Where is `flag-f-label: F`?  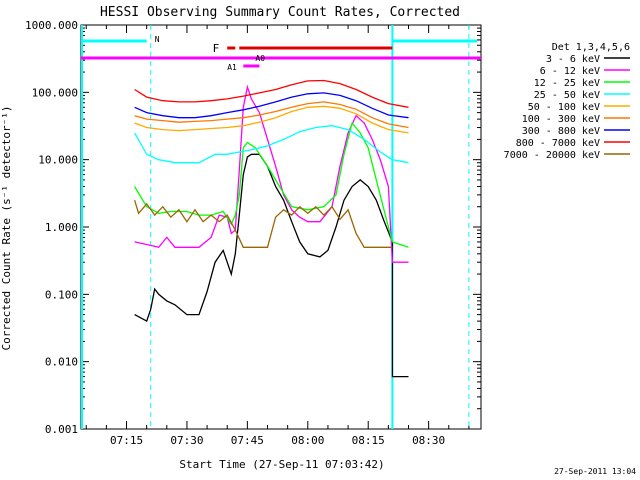
flag-f-label: F is located at coordinates (216, 48).